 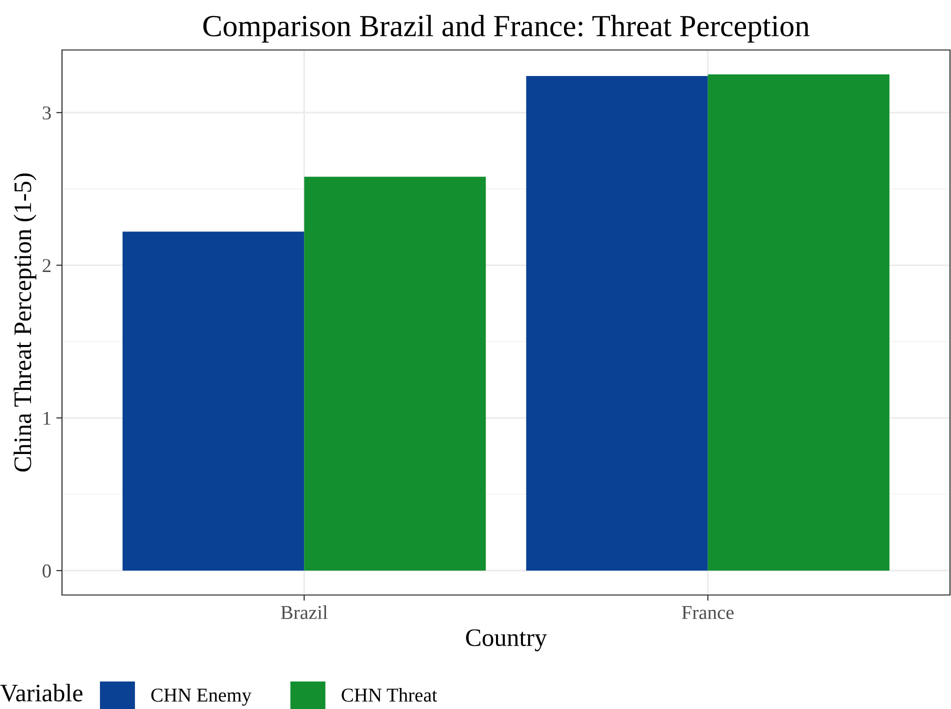 I want to click on legend-label: CHN Threat, so click(x=390, y=695).